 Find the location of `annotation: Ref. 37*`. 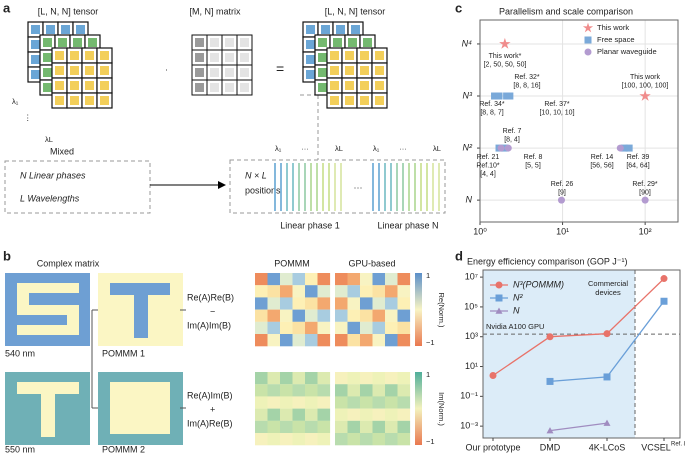

annotation: Ref. 37* is located at coordinates (557, 104).